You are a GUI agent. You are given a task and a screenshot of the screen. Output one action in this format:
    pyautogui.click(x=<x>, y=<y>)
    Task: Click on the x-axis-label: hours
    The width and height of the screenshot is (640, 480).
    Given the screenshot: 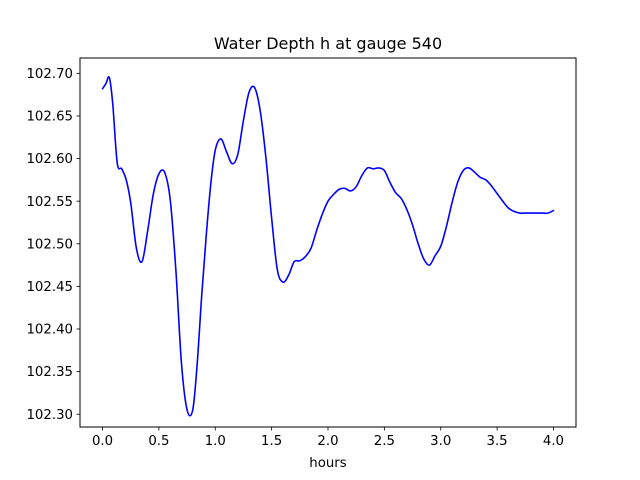 What is the action you would take?
    pyautogui.click(x=327, y=463)
    